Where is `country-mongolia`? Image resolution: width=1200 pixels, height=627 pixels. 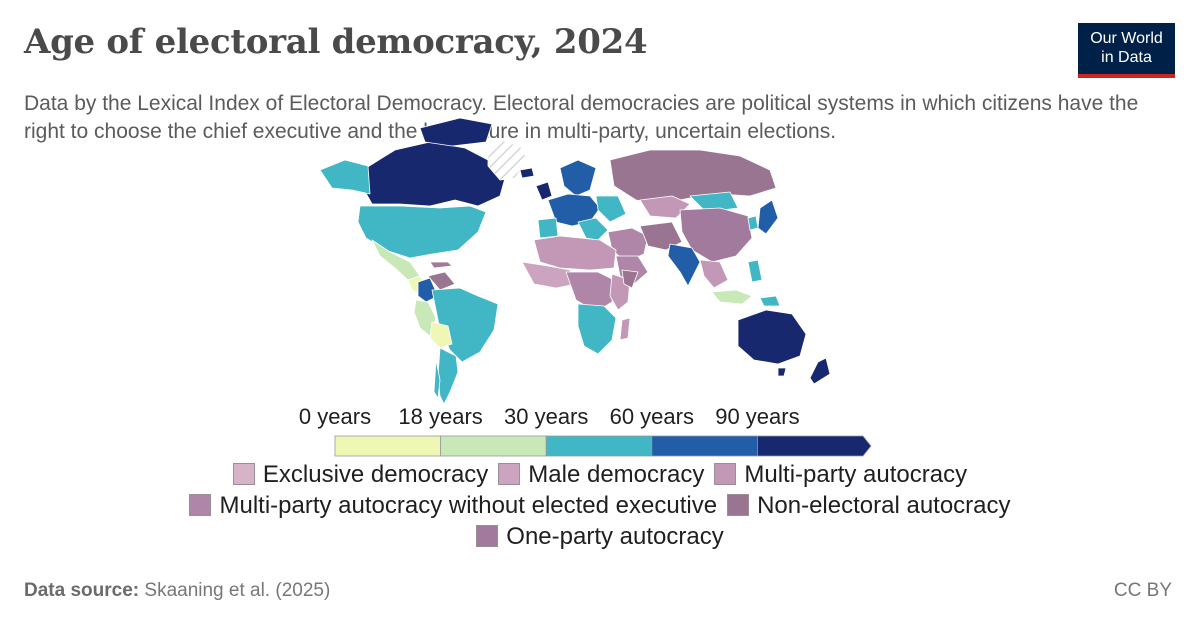 country-mongolia is located at coordinates (714, 202).